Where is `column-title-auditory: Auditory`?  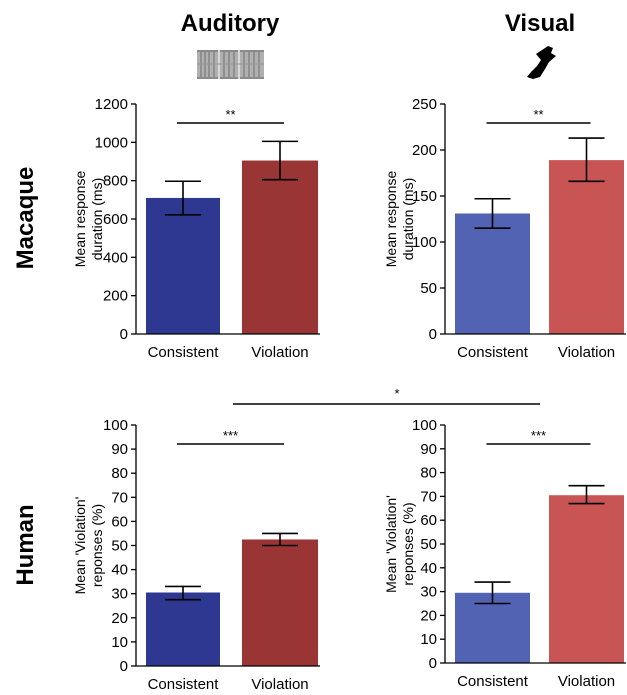 column-title-auditory: Auditory is located at coordinates (230, 23).